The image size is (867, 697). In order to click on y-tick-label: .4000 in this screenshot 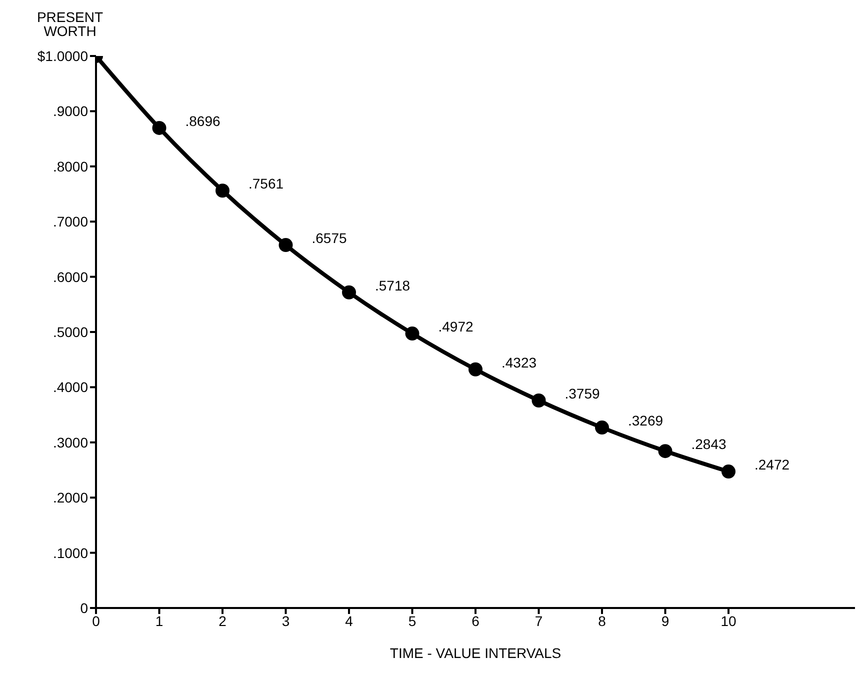, I will do `click(70, 387)`.